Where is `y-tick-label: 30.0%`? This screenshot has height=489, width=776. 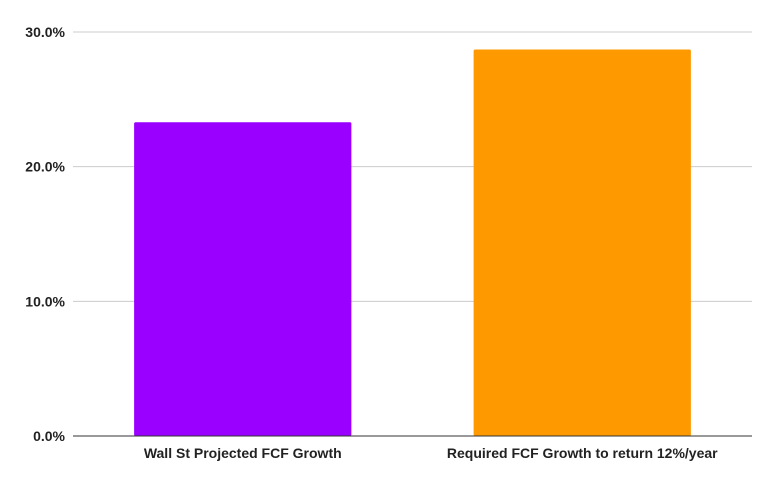
y-tick-label: 30.0% is located at coordinates (45, 32).